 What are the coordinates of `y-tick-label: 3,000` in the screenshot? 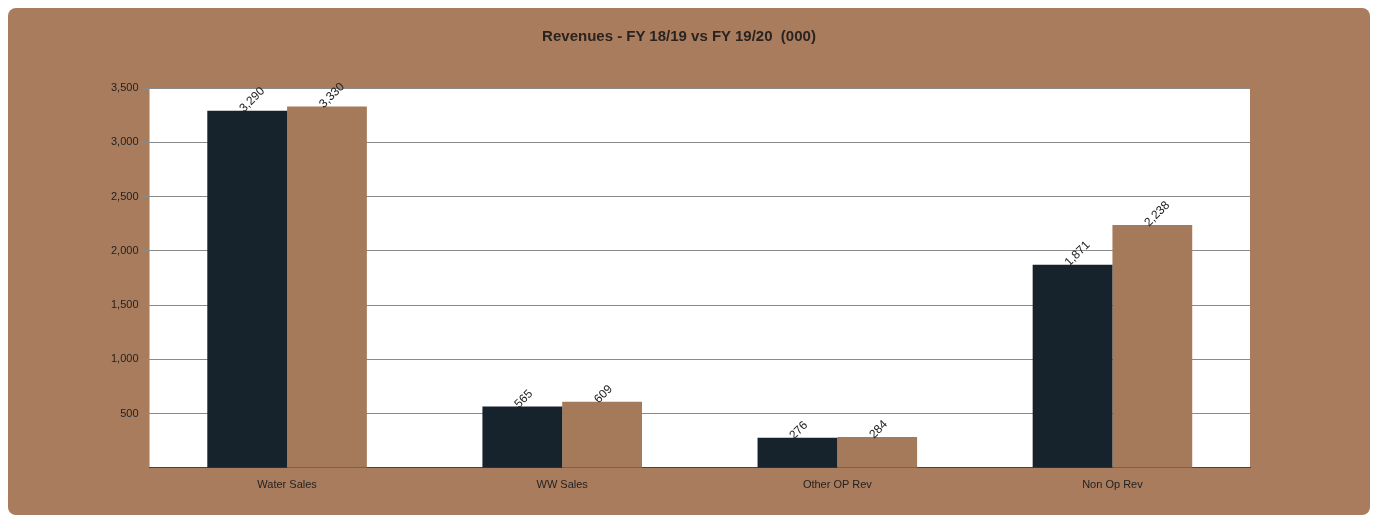 It's located at (125, 141).